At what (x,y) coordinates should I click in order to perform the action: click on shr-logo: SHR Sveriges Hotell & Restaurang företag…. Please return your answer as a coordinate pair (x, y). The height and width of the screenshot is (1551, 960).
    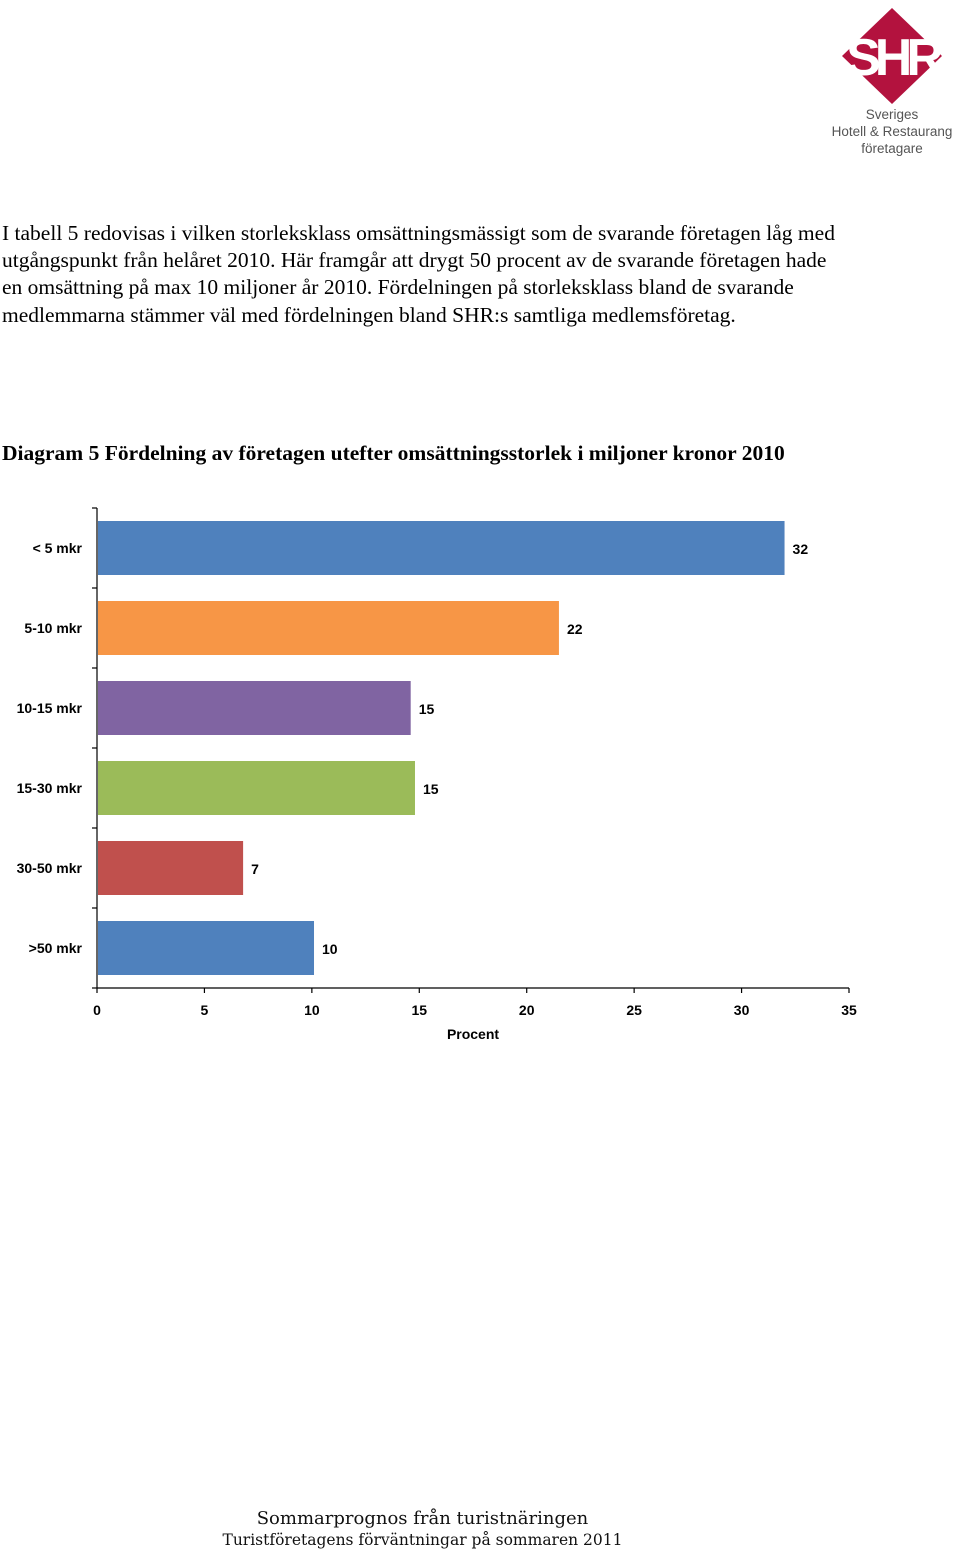
    Looking at the image, I should click on (892, 82).